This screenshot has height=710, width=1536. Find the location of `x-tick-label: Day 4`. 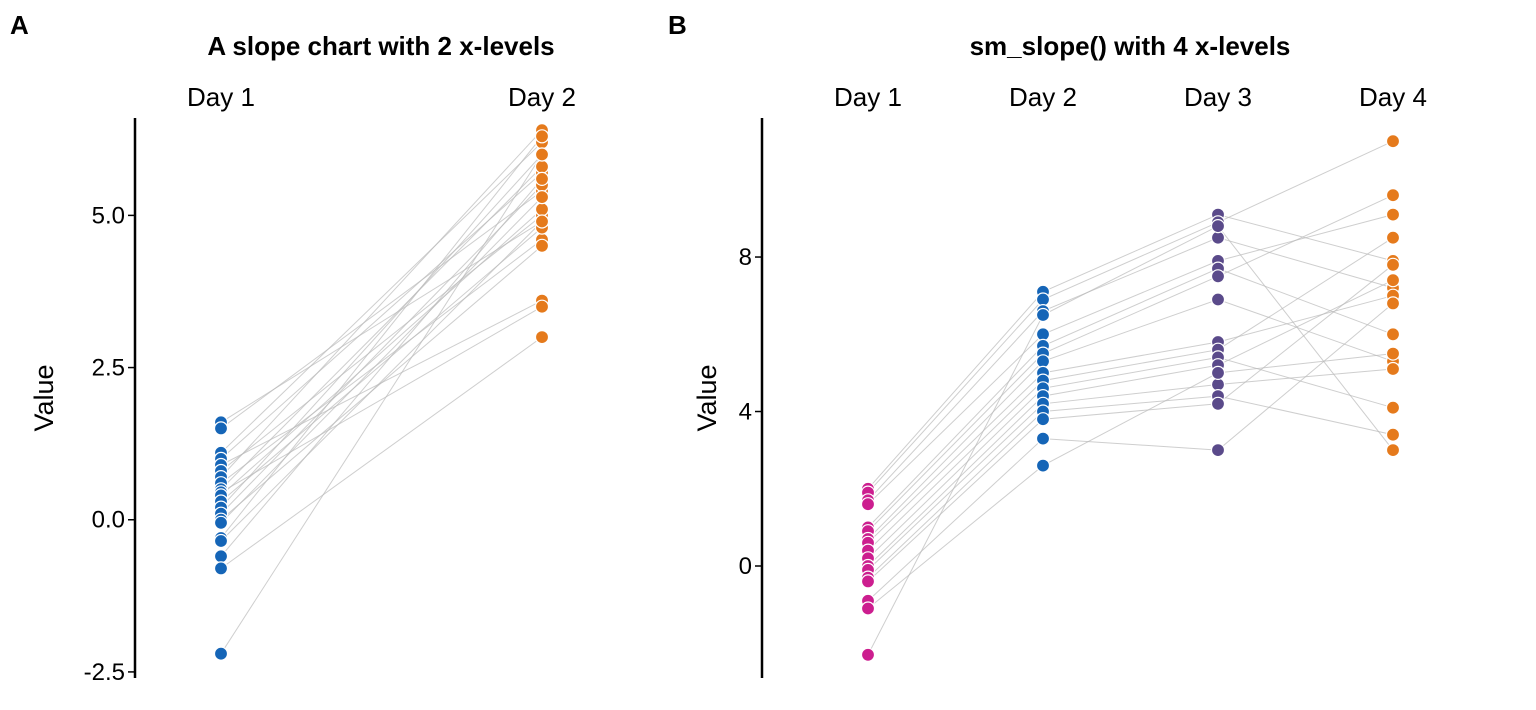

x-tick-label: Day 4 is located at coordinates (1393, 97).